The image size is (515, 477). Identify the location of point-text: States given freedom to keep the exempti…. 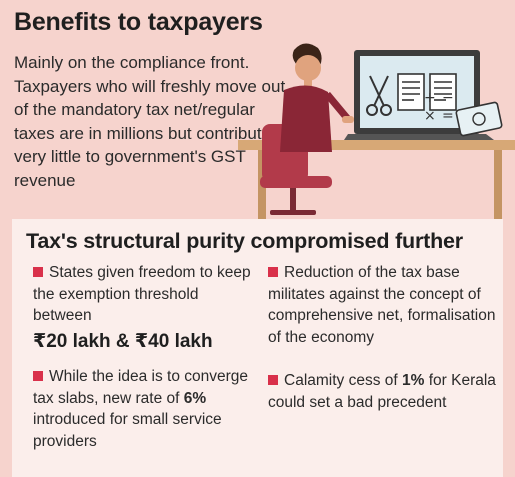
(142, 294).